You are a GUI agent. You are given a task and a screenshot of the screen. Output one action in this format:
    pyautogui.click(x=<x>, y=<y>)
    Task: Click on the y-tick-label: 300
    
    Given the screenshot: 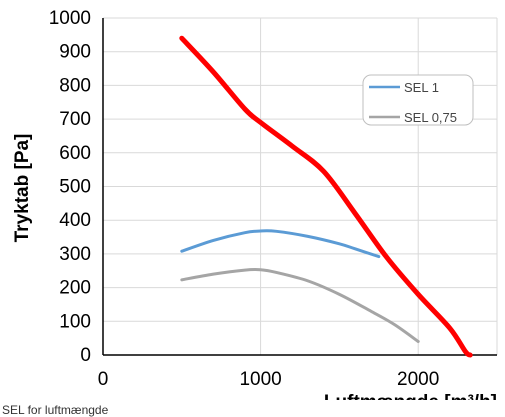 What is the action you would take?
    pyautogui.click(x=75, y=254)
    